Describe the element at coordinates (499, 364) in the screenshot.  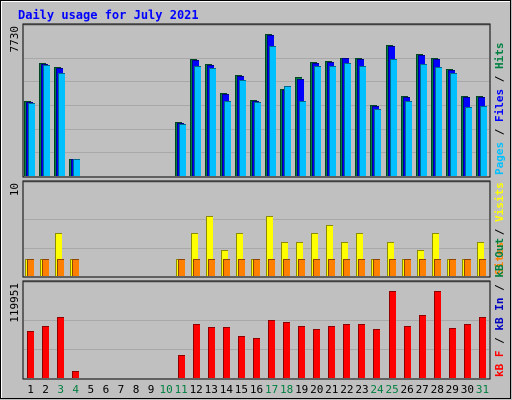
I see `legend-item-kb-f: kB F` at that location.